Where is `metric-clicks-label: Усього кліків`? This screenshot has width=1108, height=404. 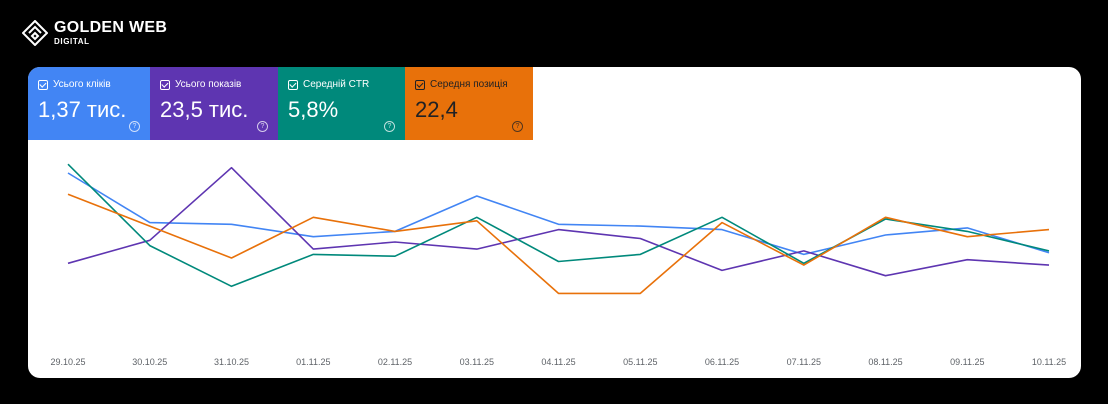
metric-clicks-label: Усього кліків is located at coordinates (82, 84).